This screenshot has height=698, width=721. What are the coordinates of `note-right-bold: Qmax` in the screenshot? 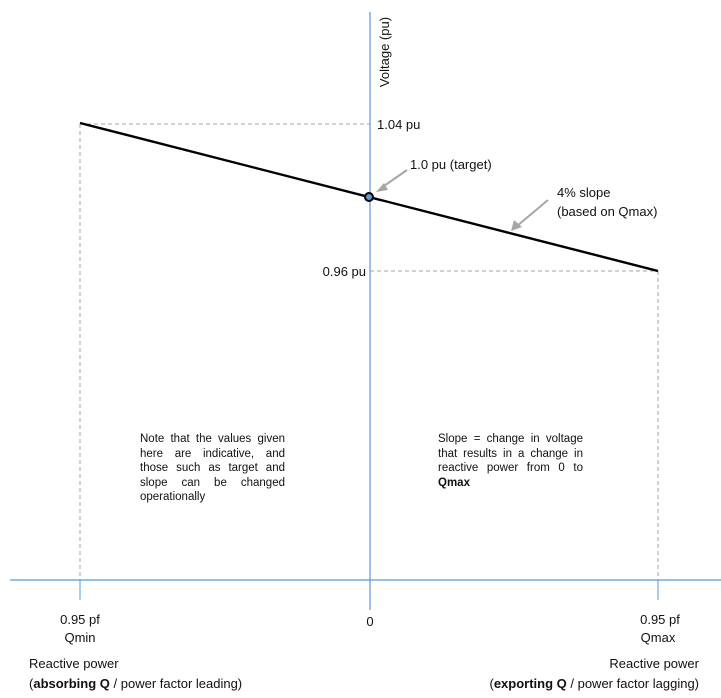 It's located at (454, 482).